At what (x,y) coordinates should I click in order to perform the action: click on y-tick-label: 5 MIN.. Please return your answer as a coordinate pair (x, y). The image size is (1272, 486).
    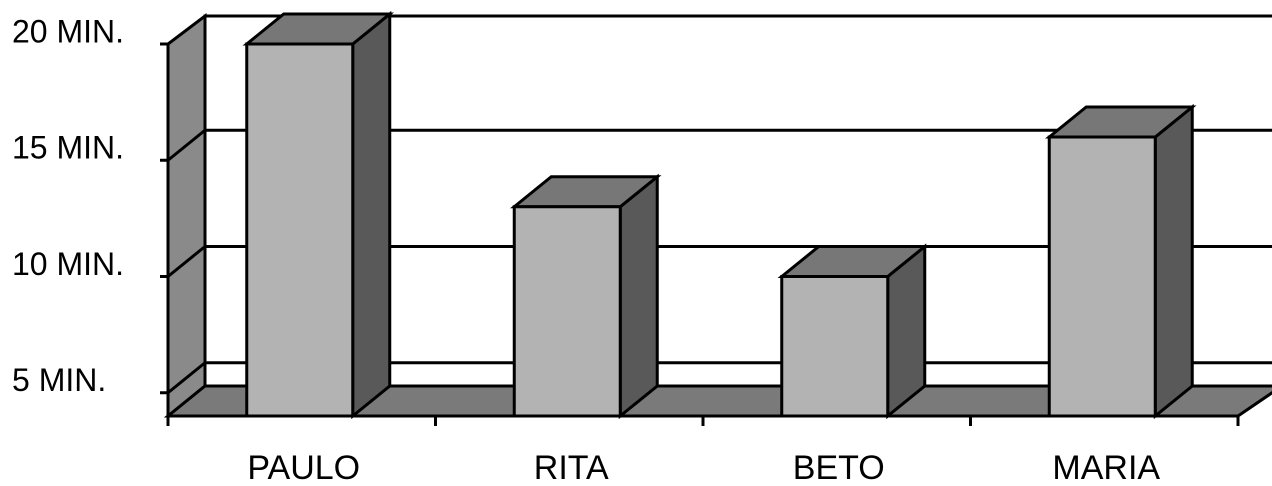
    Looking at the image, I should click on (59, 380).